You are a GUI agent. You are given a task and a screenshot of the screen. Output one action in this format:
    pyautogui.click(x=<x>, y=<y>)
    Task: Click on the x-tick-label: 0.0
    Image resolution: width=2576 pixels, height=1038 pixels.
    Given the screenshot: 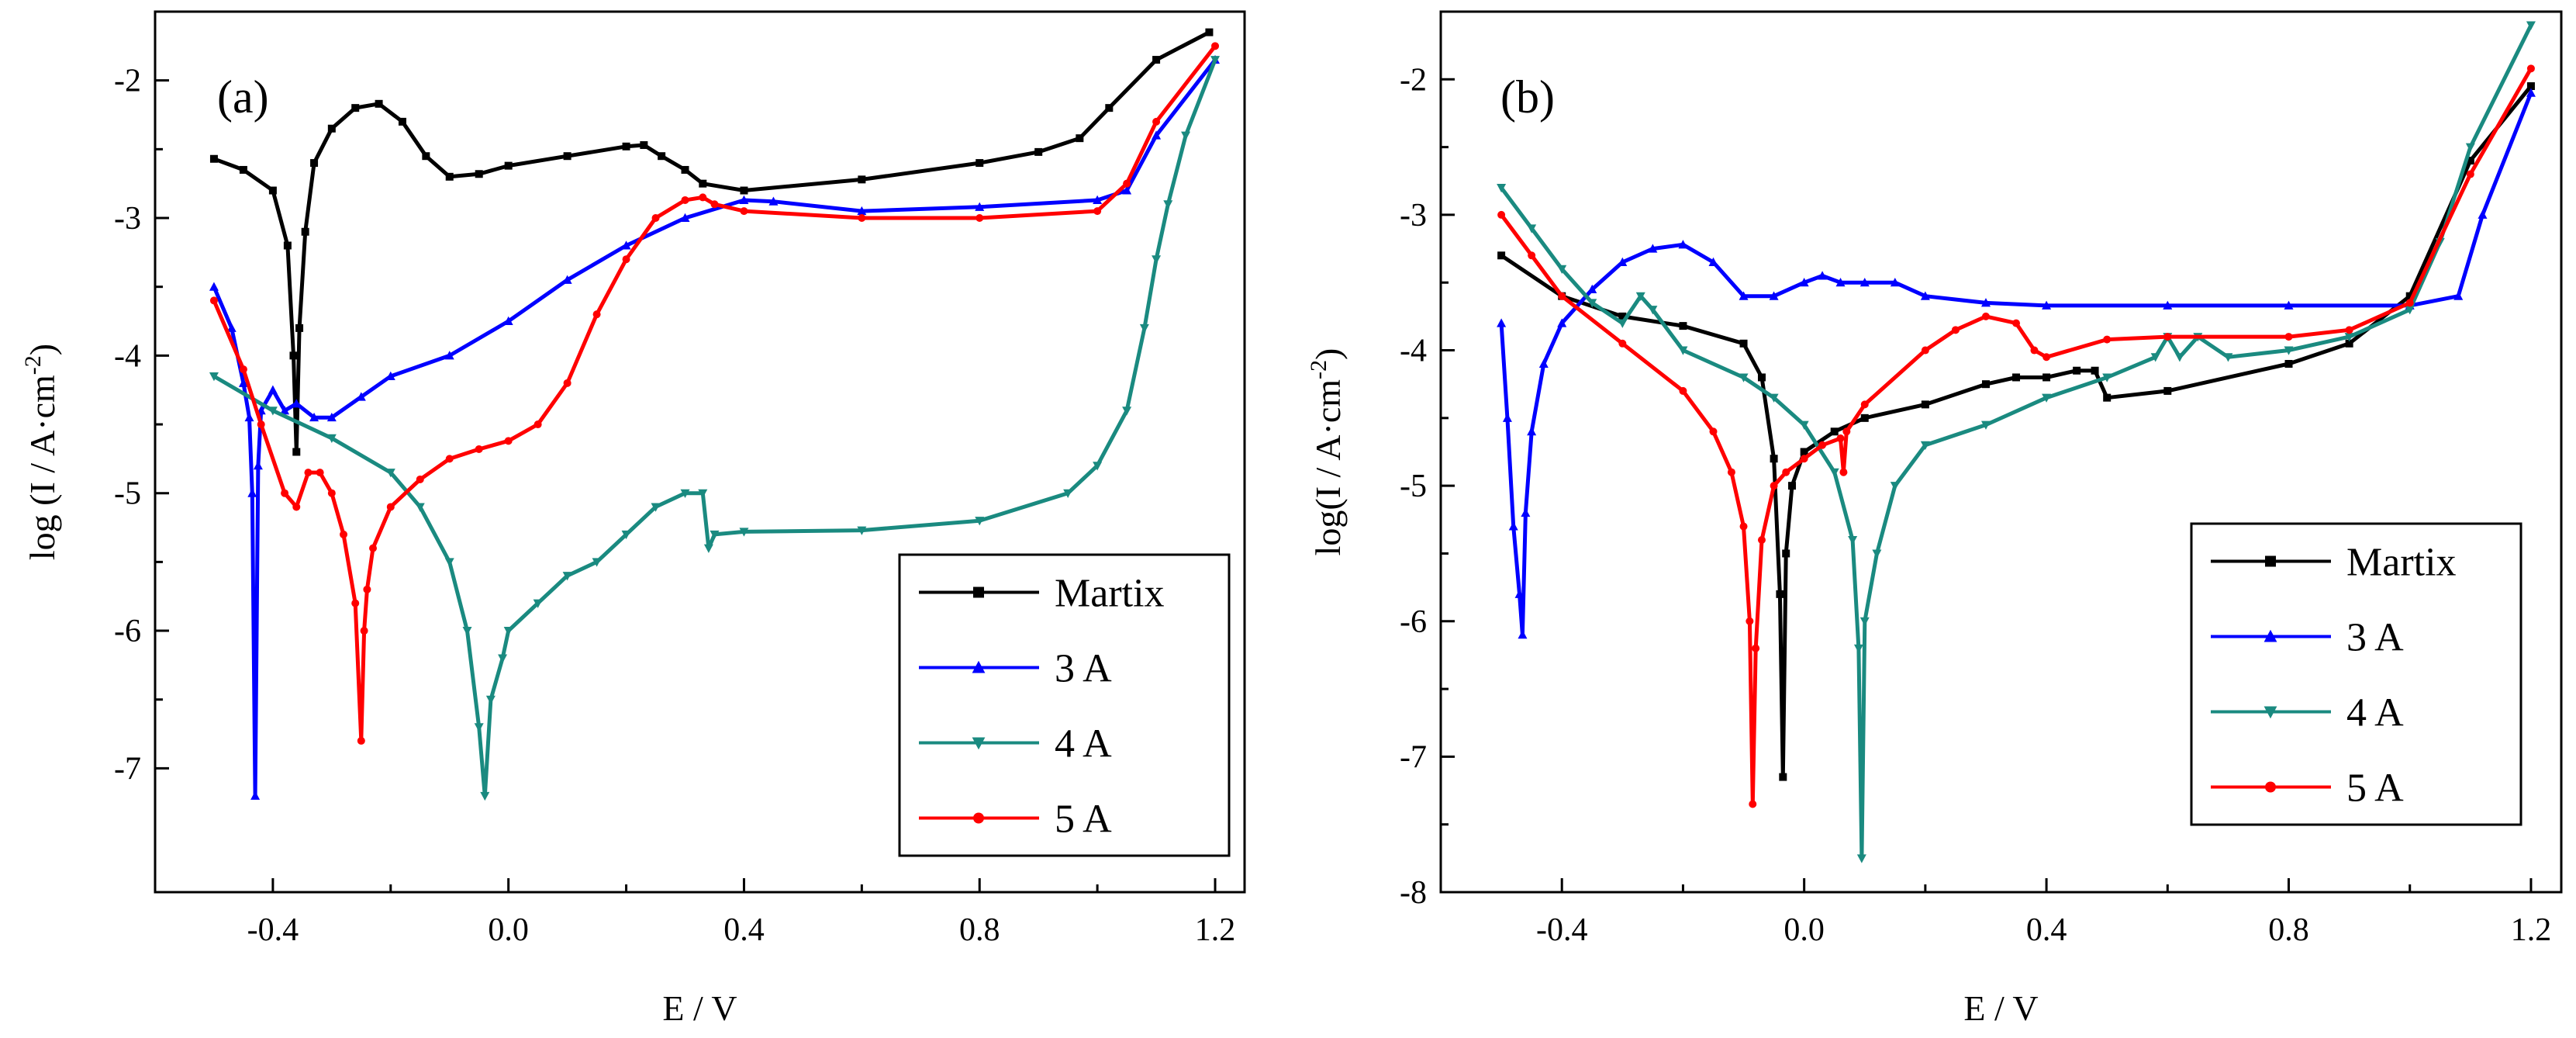 What is the action you would take?
    pyautogui.click(x=508, y=930)
    